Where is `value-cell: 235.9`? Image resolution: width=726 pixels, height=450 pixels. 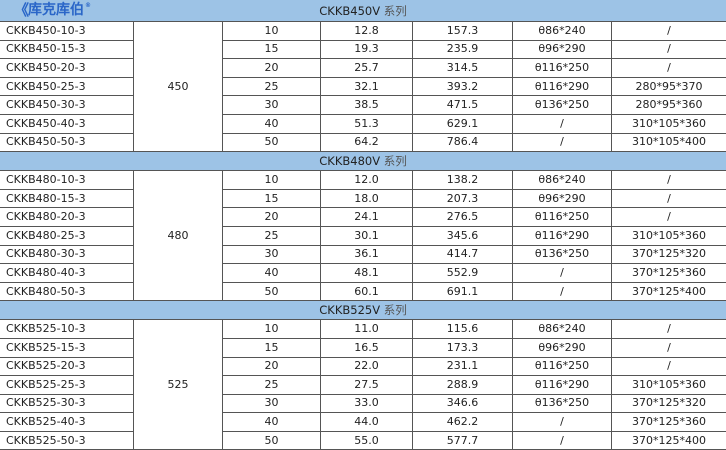
value-cell: 235.9 is located at coordinates (462, 49).